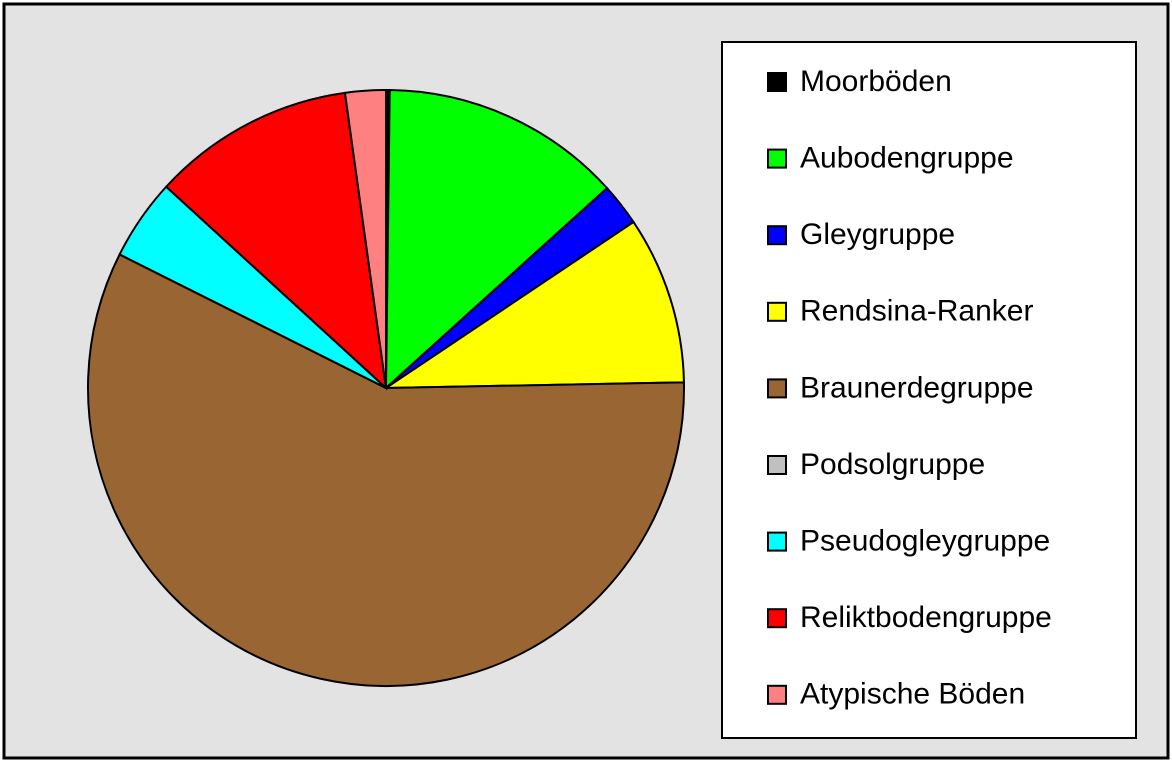  I want to click on legend-label: Moorböden, so click(876, 81).